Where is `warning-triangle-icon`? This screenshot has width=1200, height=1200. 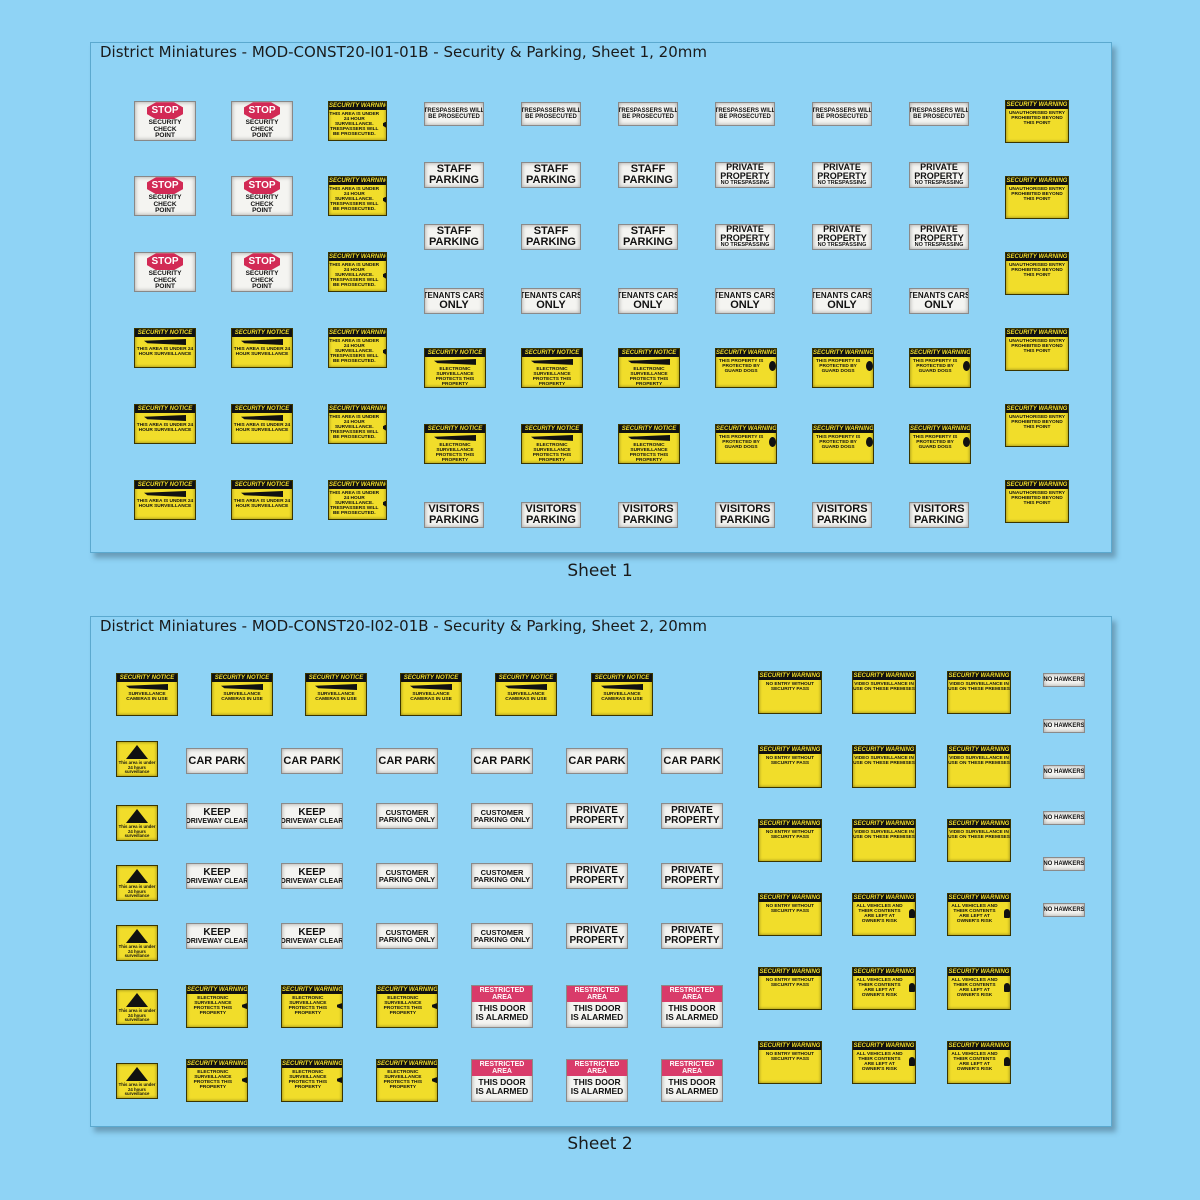 warning-triangle-icon is located at coordinates (137, 936).